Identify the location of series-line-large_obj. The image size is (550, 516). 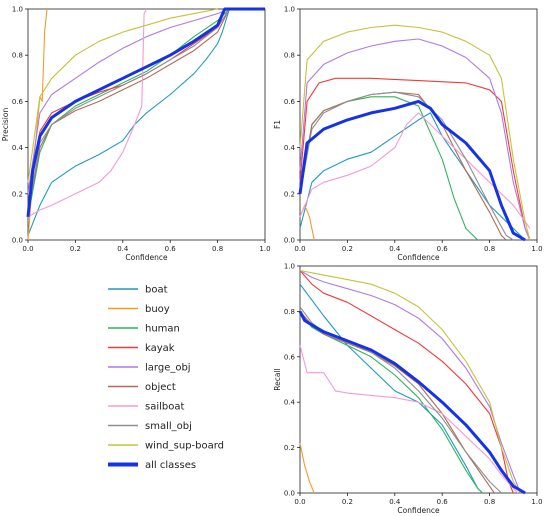
(128, 101).